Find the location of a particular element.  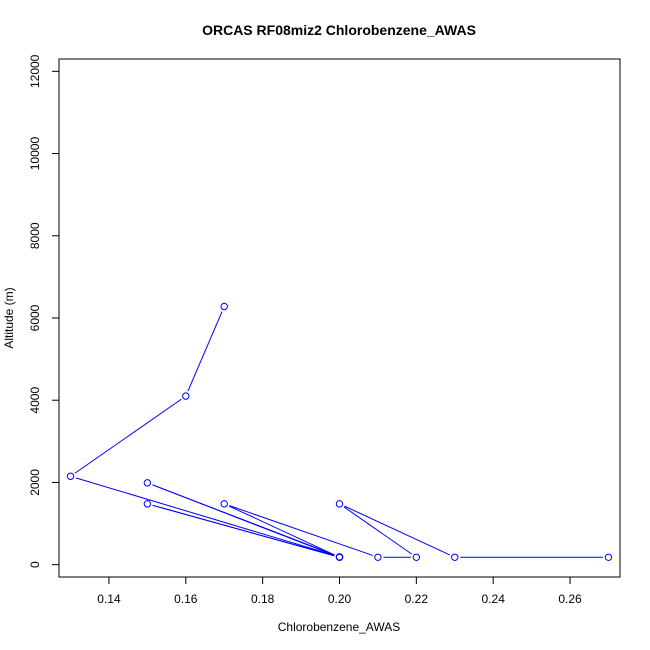

y-axis: 0 2000 4000 6000 8000 10000 12000 is located at coordinates (44, 311).